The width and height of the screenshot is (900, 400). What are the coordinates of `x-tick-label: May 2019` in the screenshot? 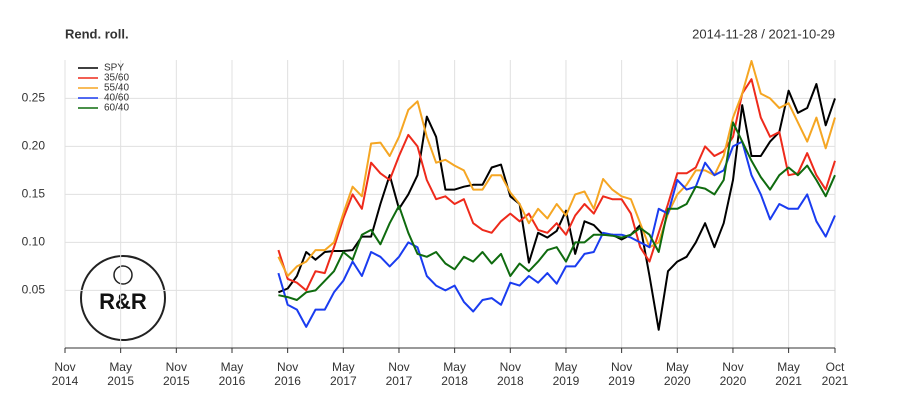 It's located at (566, 374).